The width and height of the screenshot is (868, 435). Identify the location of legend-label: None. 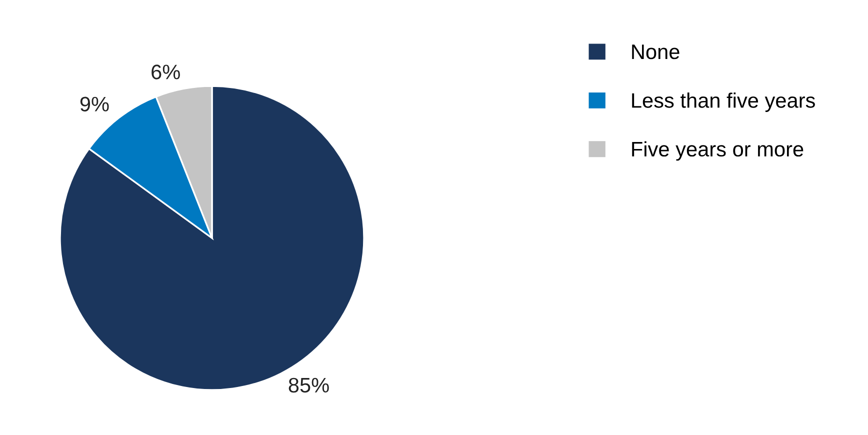
(656, 52).